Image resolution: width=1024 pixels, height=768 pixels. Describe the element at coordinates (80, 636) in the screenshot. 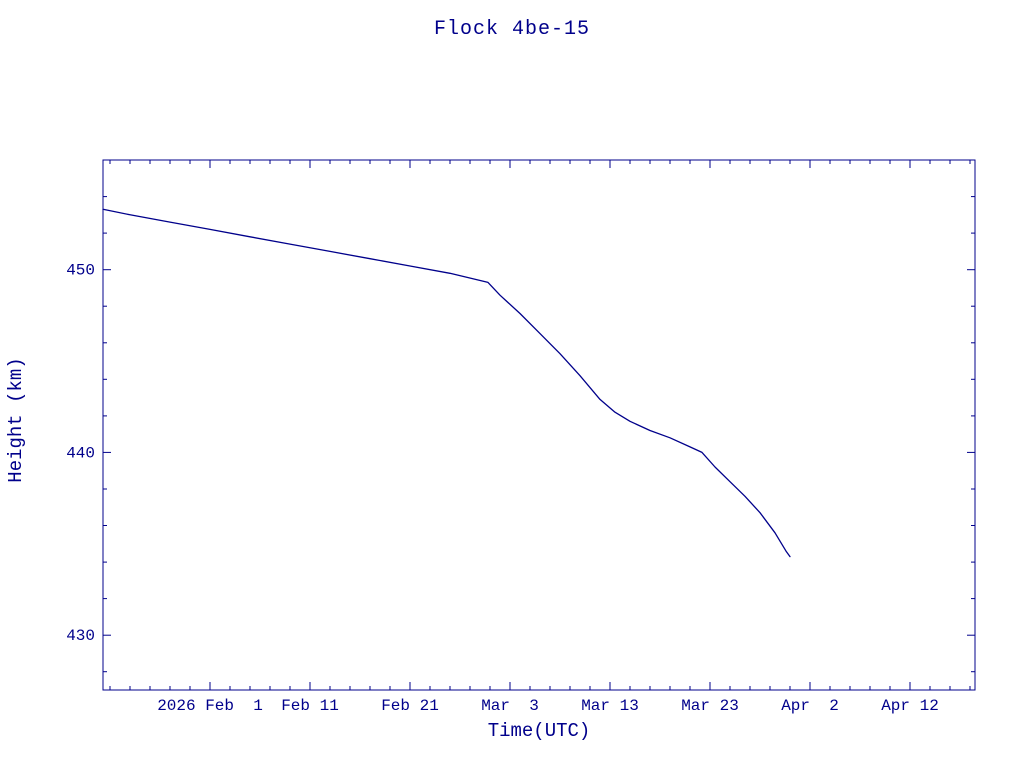

I see `y-tick-label: 430` at that location.